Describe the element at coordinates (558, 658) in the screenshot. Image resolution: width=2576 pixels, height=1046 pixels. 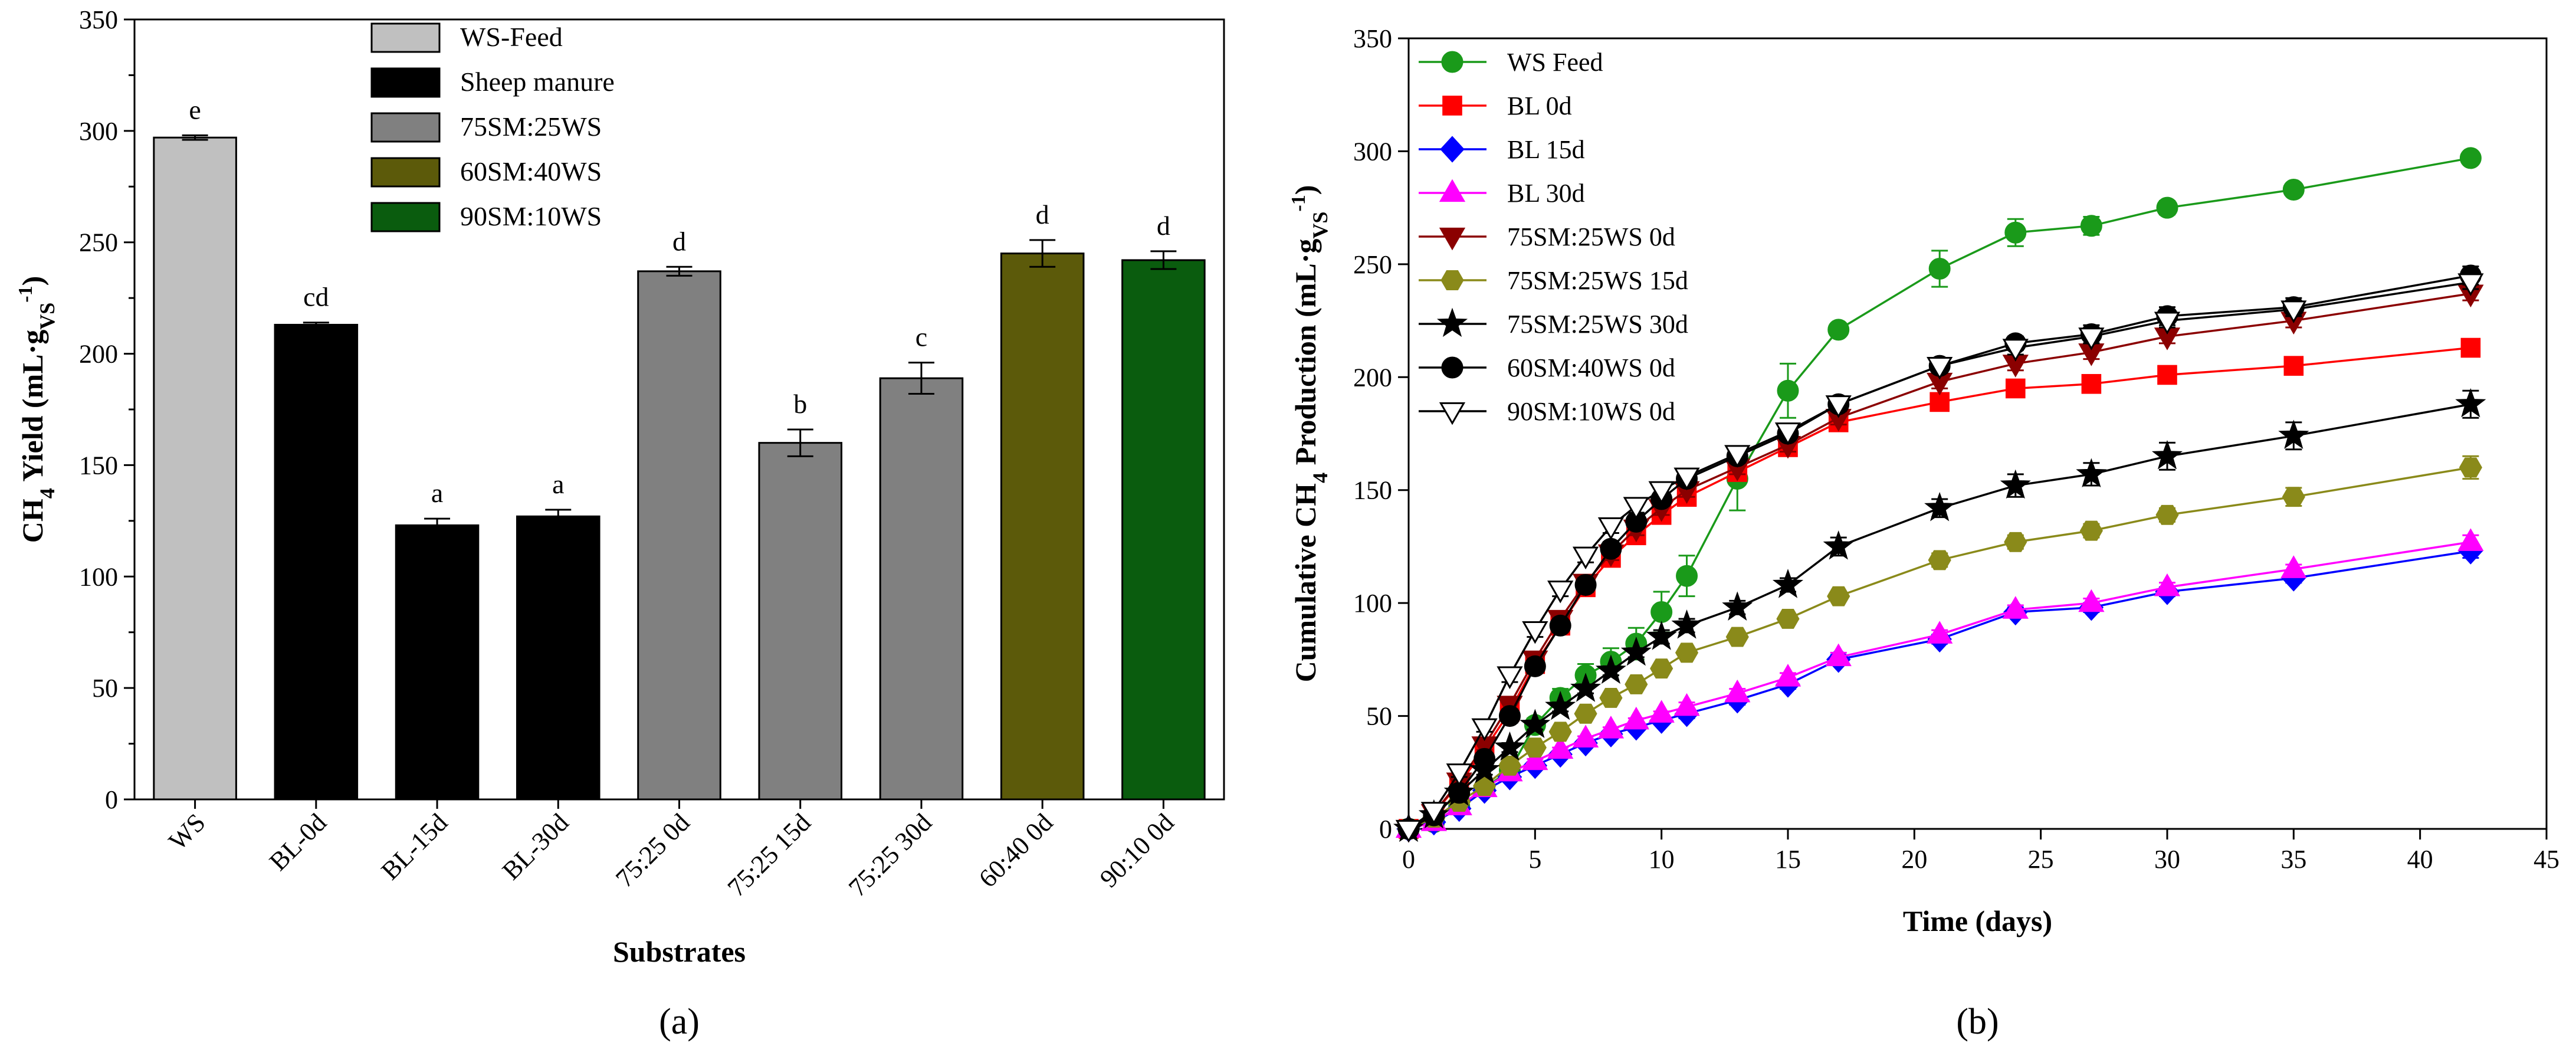
I see `bar-bl-30d` at that location.